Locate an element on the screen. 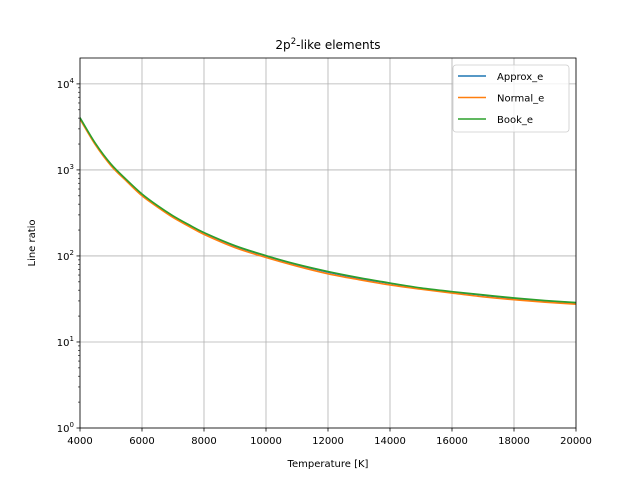  y-axis-ticks: 10⁰ 10¹ 10² 10³ 10⁴ is located at coordinates (68, 256).